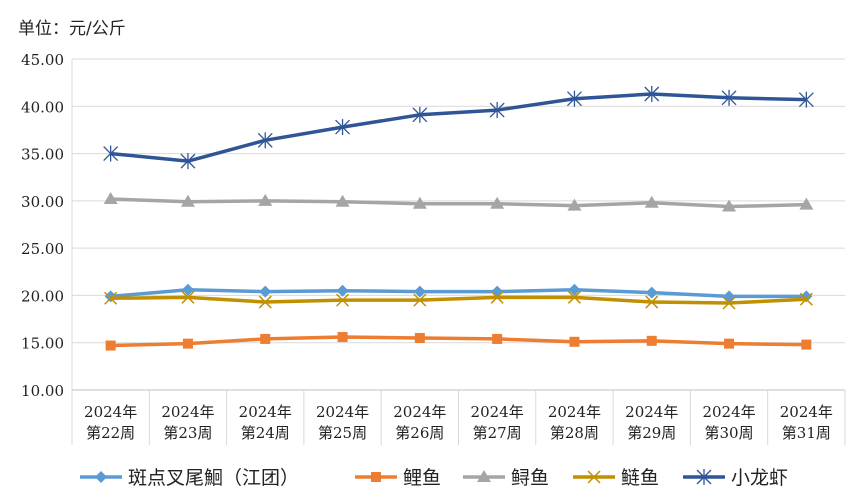 The height and width of the screenshot is (502, 857). I want to click on x-tick-label: 2024年第23周, so click(187, 422).